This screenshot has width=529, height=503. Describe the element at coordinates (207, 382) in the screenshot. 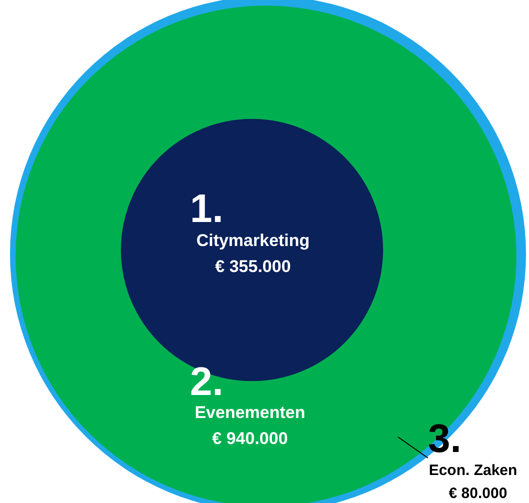

I see `text: 2.` at that location.